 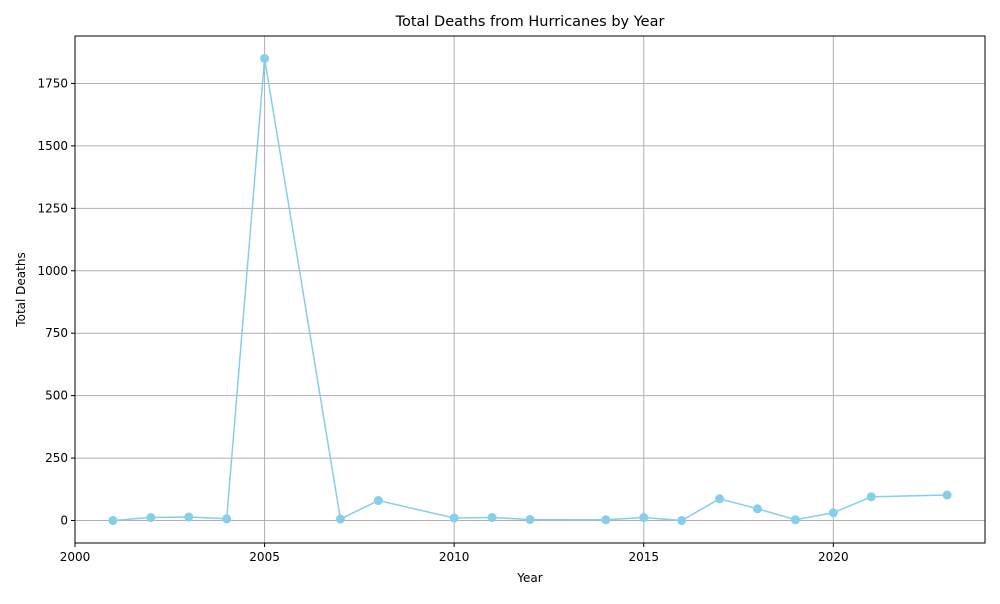 I want to click on x-tick-label: 2015, so click(x=643, y=557).